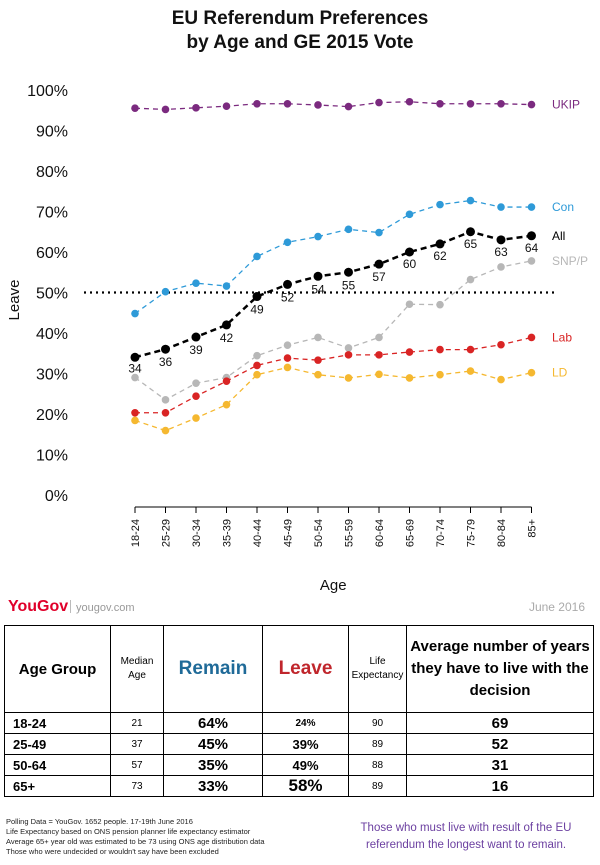  Describe the element at coordinates (500, 786) in the screenshot. I see `average-years-cell: 16` at that location.